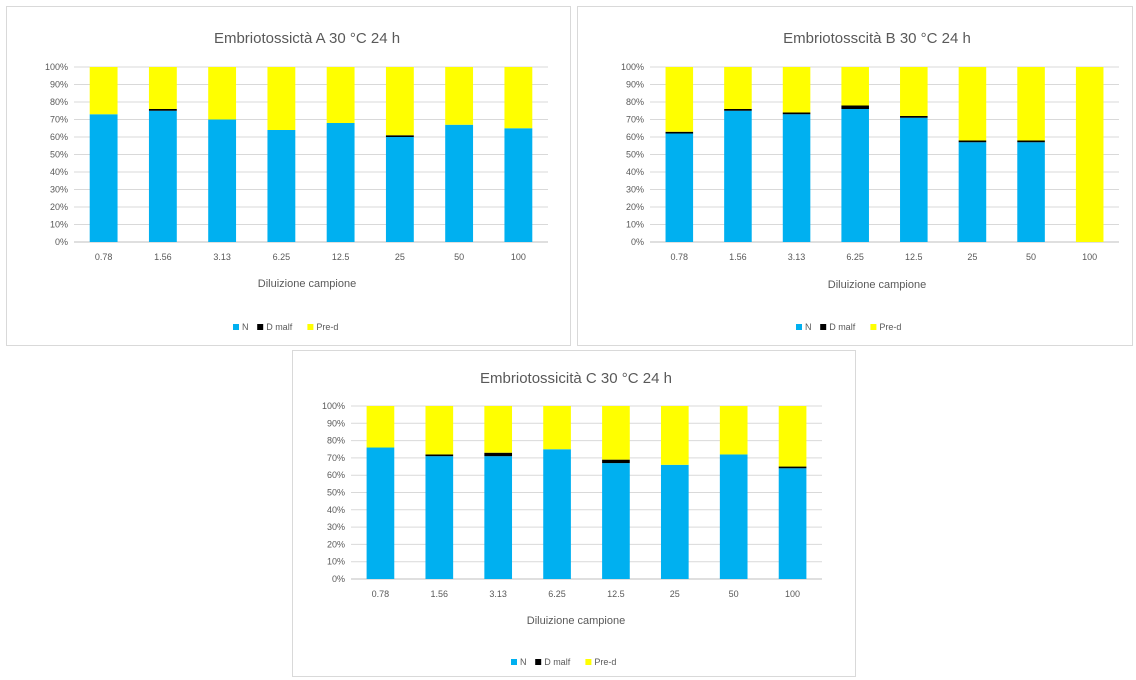  I want to click on chart-title: Embriotossicità C 30 °C 24 h, so click(576, 378).